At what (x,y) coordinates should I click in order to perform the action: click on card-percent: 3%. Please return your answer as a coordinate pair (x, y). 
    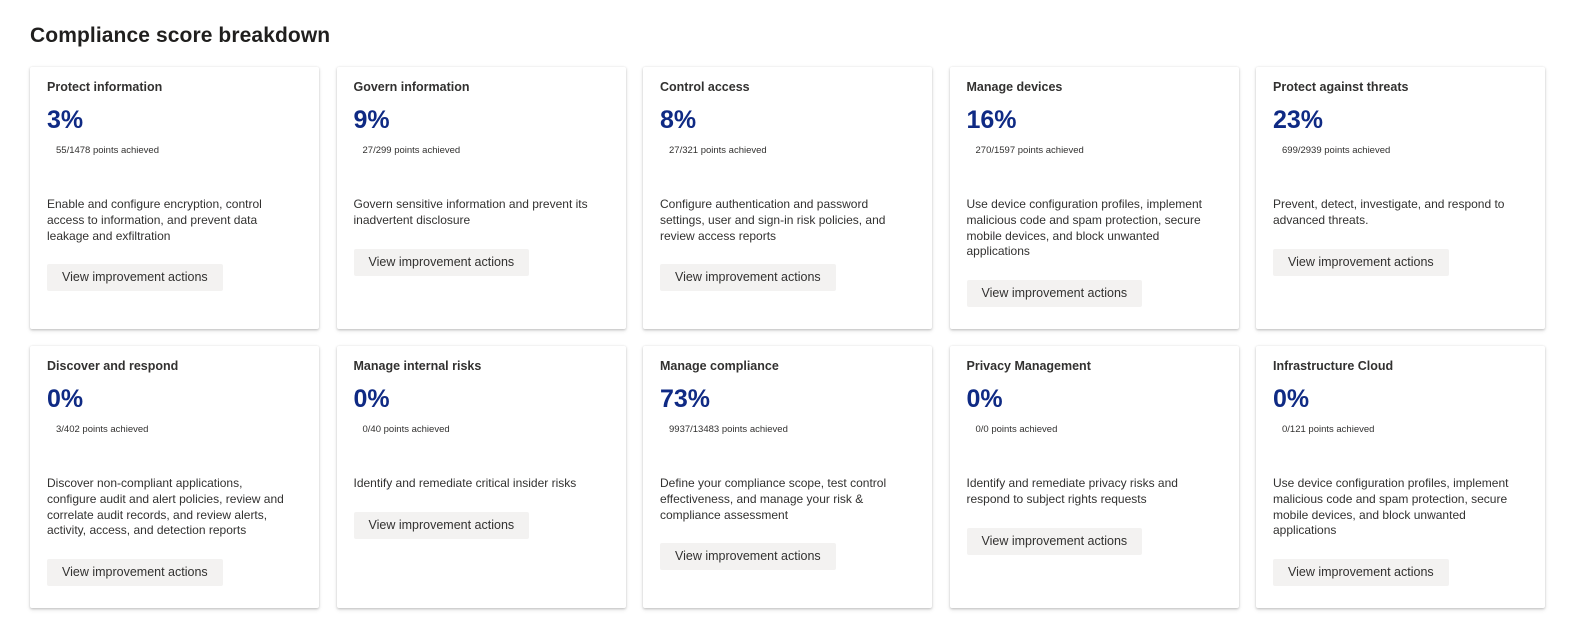
    Looking at the image, I should click on (65, 120).